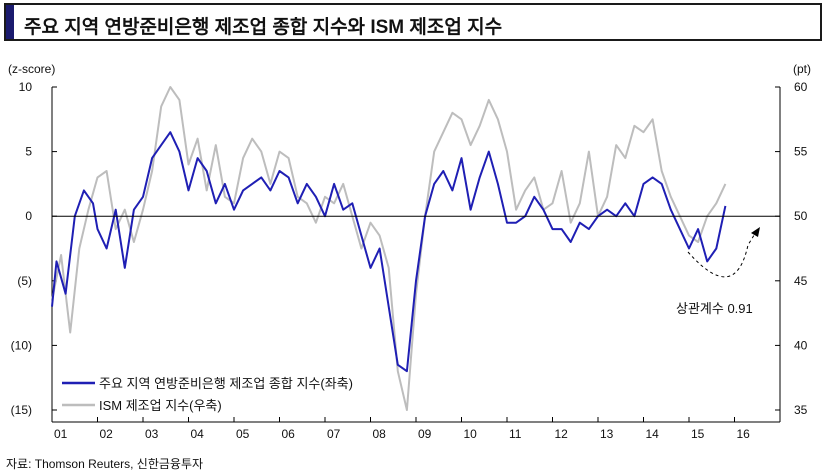  What do you see at coordinates (24, 281) in the screenshot?
I see `left-tick-label: (5)` at bounding box center [24, 281].